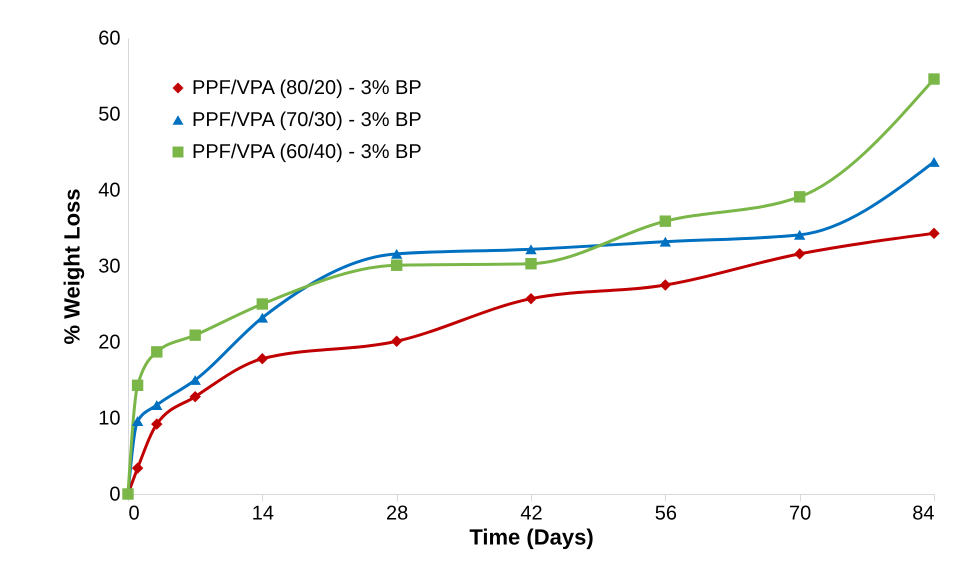 Image resolution: width=961 pixels, height=578 pixels. Describe the element at coordinates (923, 513) in the screenshot. I see `x-tick-label: 84` at that location.